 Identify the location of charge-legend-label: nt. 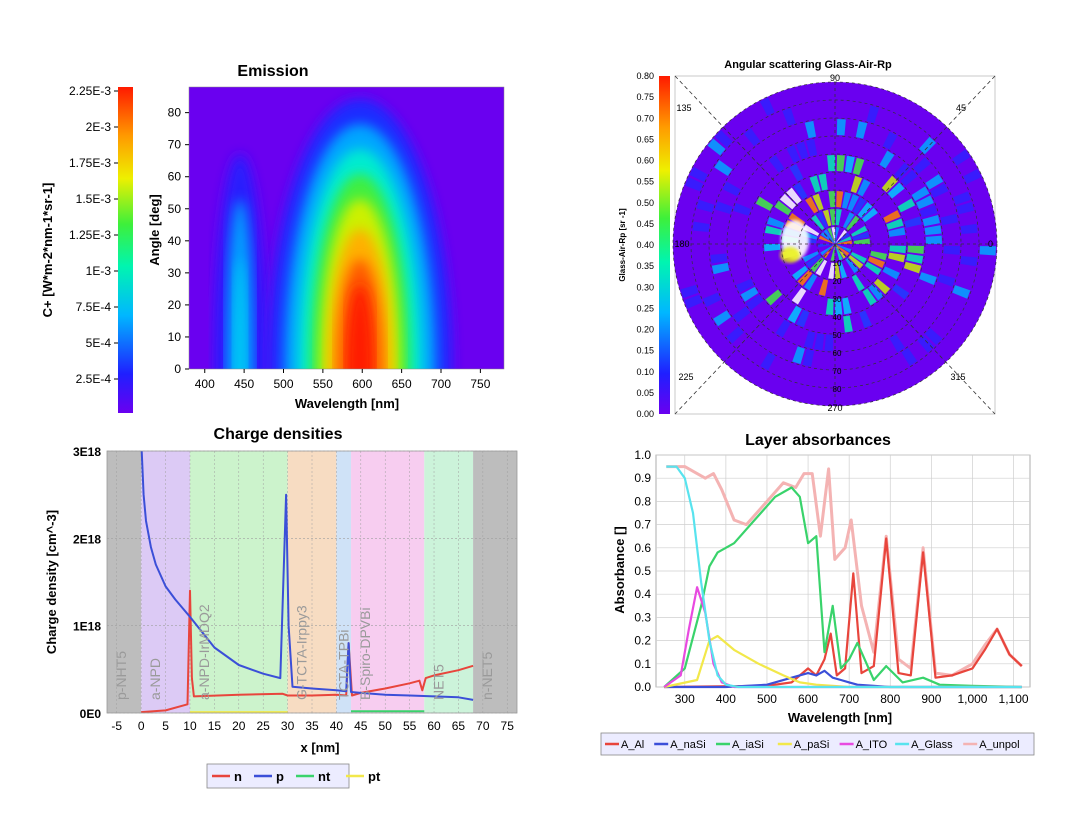
(324, 776).